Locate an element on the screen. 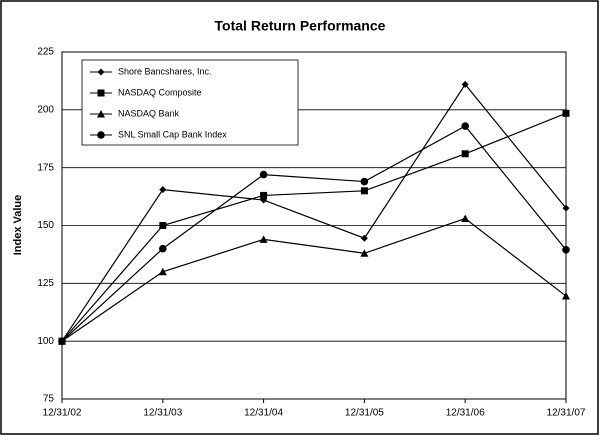 The height and width of the screenshot is (436, 600). y-tick-label: 75 is located at coordinates (49, 399).